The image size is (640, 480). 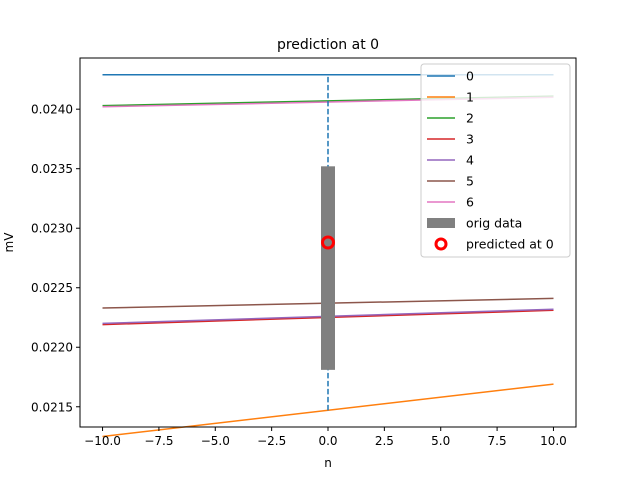 I want to click on y-tick-label: 0.0240, so click(x=52, y=110).